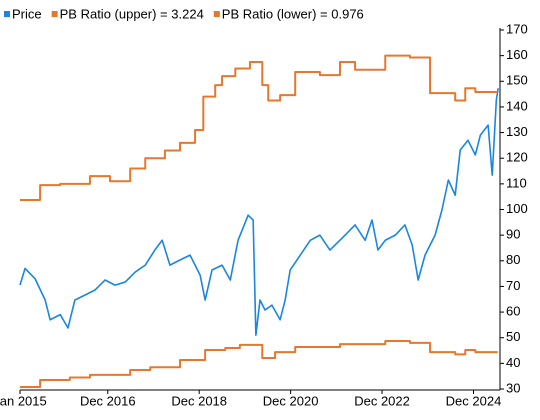 Image resolution: width=540 pixels, height=420 pixels. What do you see at coordinates (513, 336) in the screenshot?
I see `y-tick-label: 50` at bounding box center [513, 336].